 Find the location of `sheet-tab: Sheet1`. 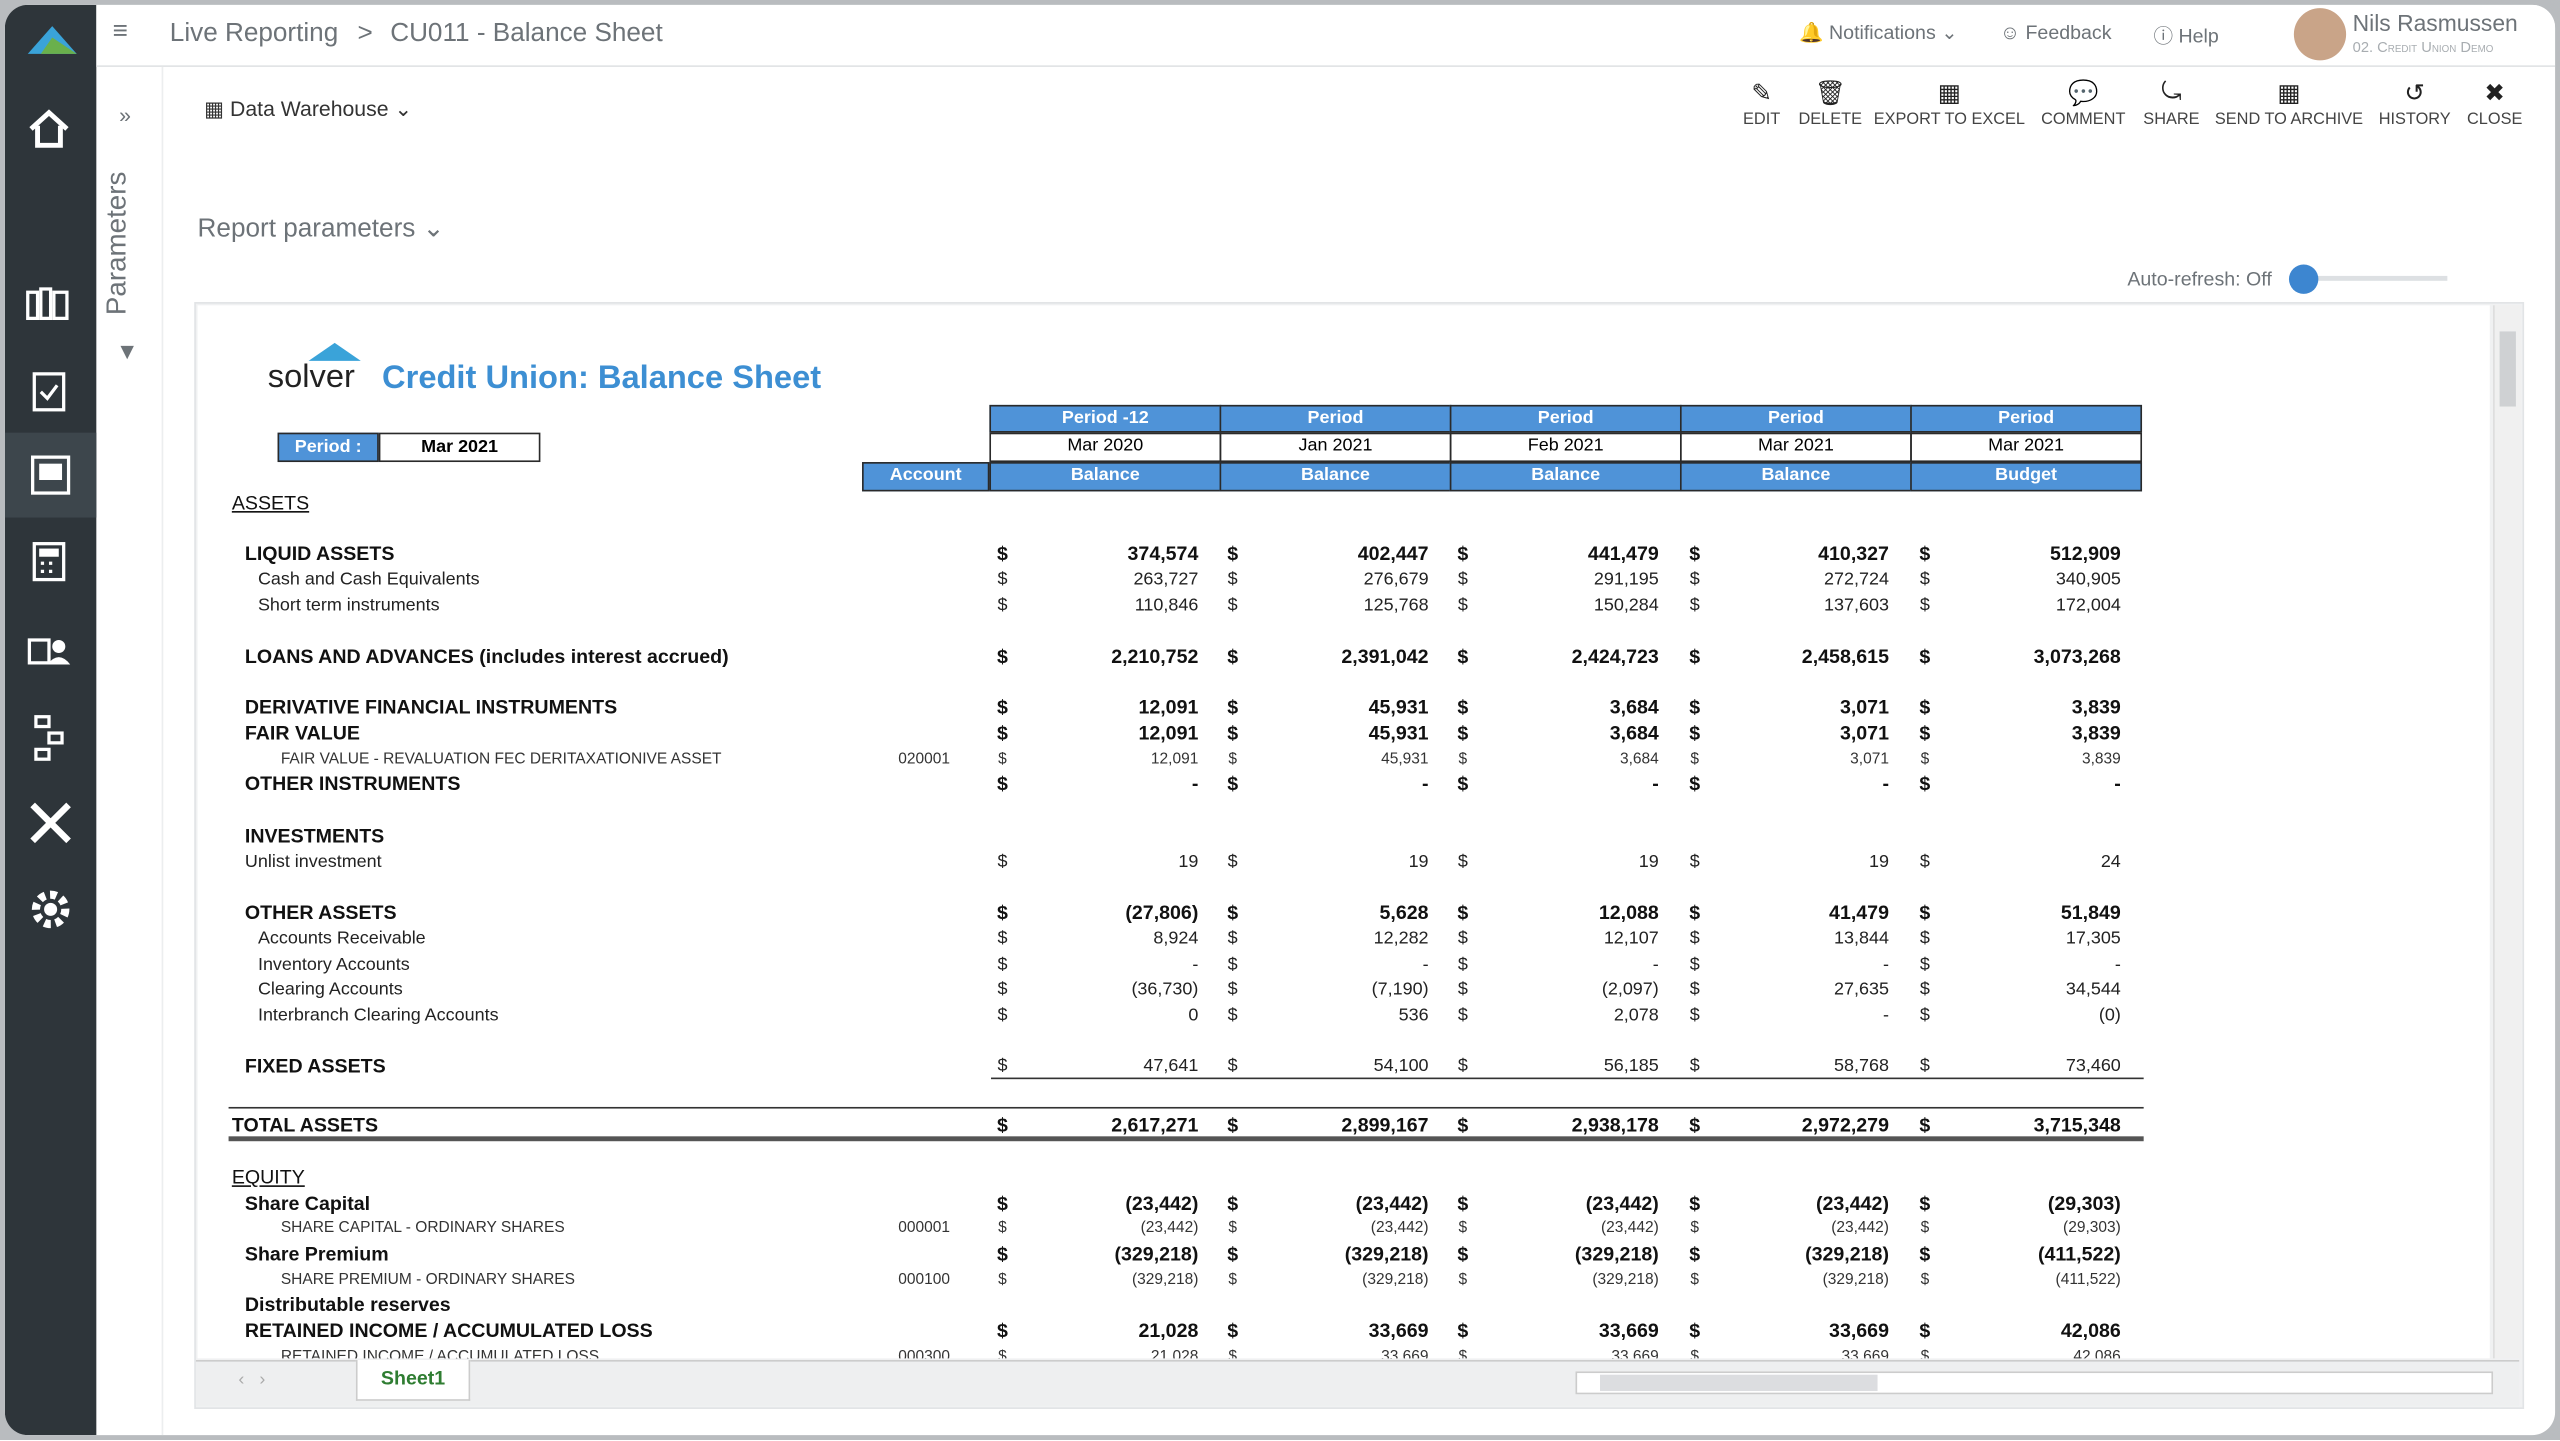

sheet-tab: Sheet1 is located at coordinates (413, 1380).